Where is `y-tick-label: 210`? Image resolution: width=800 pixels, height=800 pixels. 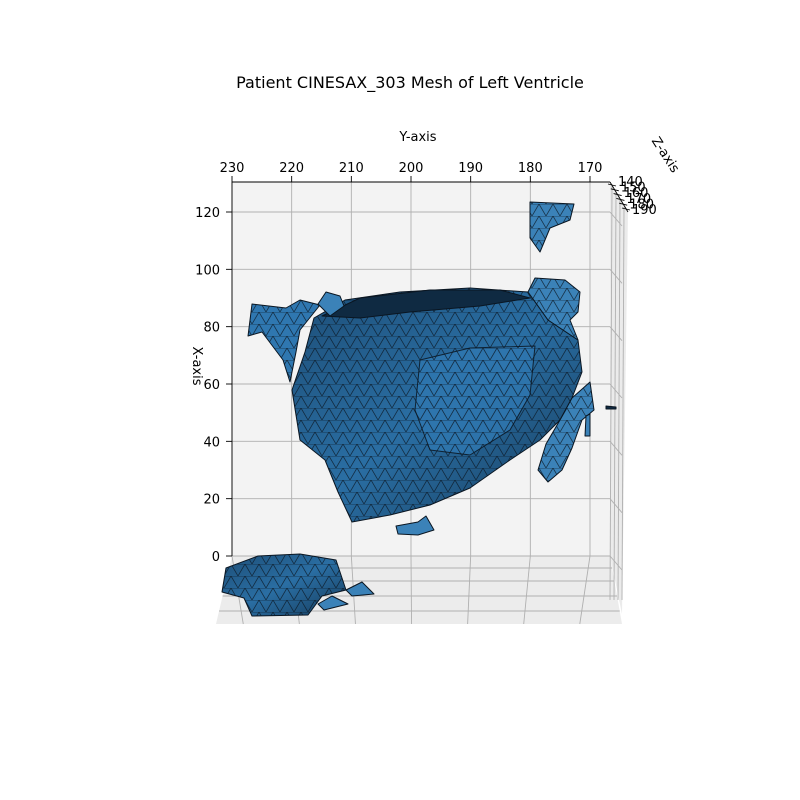 y-tick-label: 210 is located at coordinates (351, 168).